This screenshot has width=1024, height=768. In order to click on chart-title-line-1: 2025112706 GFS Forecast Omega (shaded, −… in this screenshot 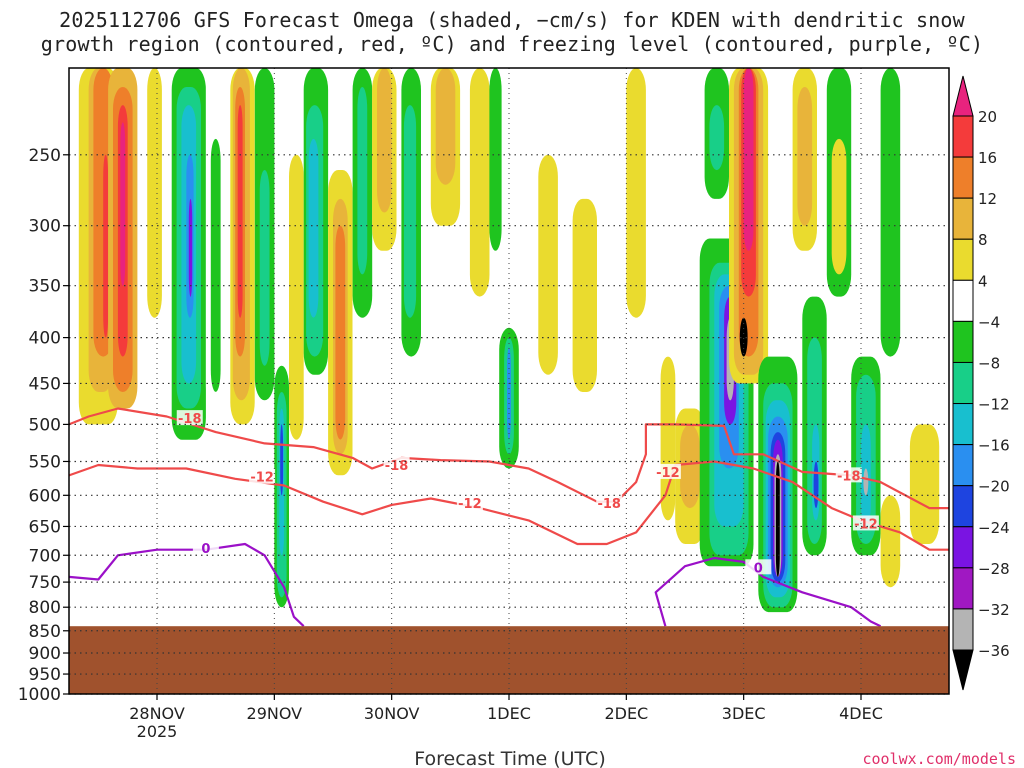, I will do `click(512, 20)`.